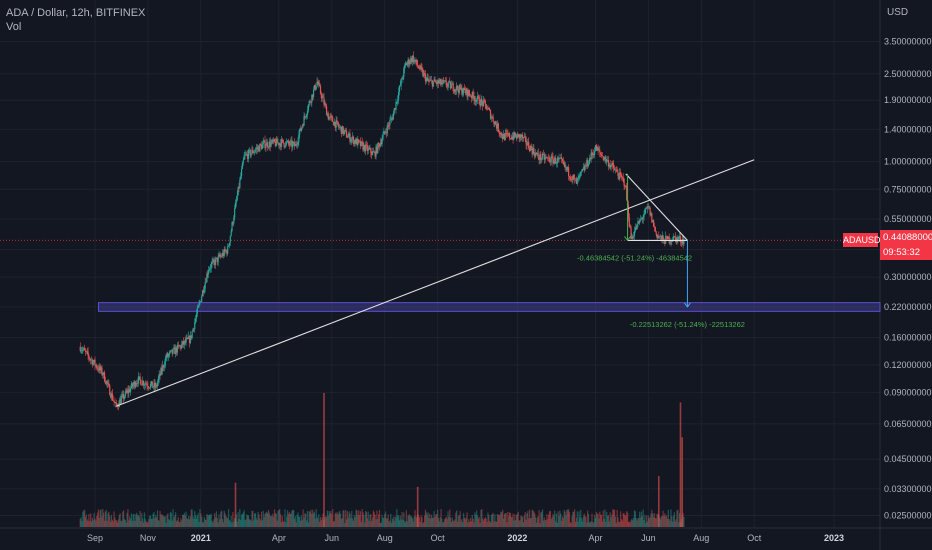 The width and height of the screenshot is (932, 550). I want to click on projection-arrowhead, so click(687, 305).